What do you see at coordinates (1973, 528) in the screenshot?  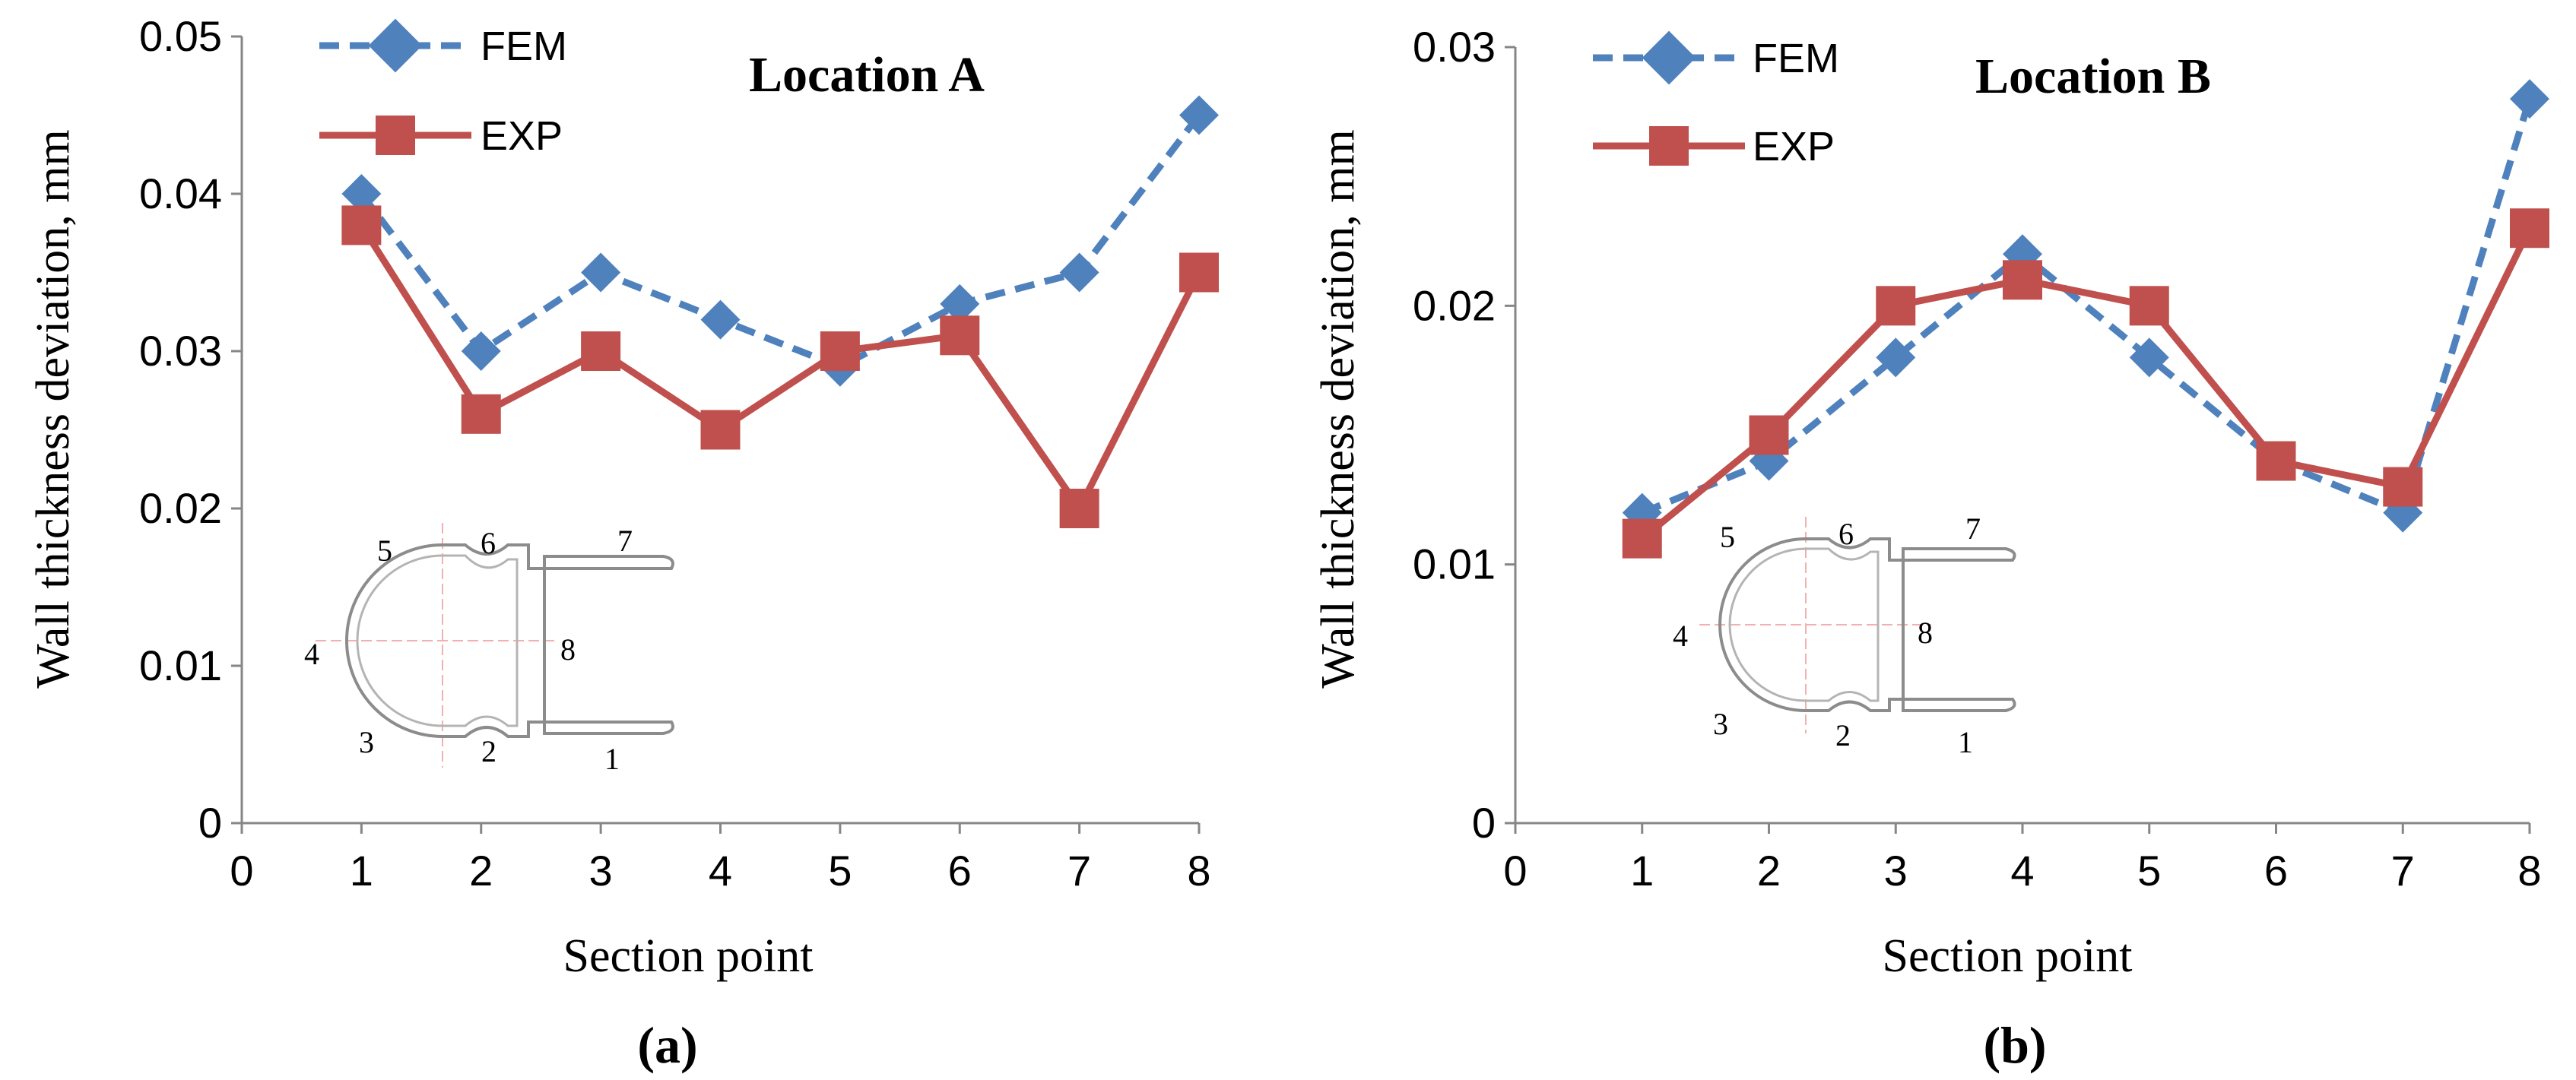 I see `b-inset-label-7: 7` at bounding box center [1973, 528].